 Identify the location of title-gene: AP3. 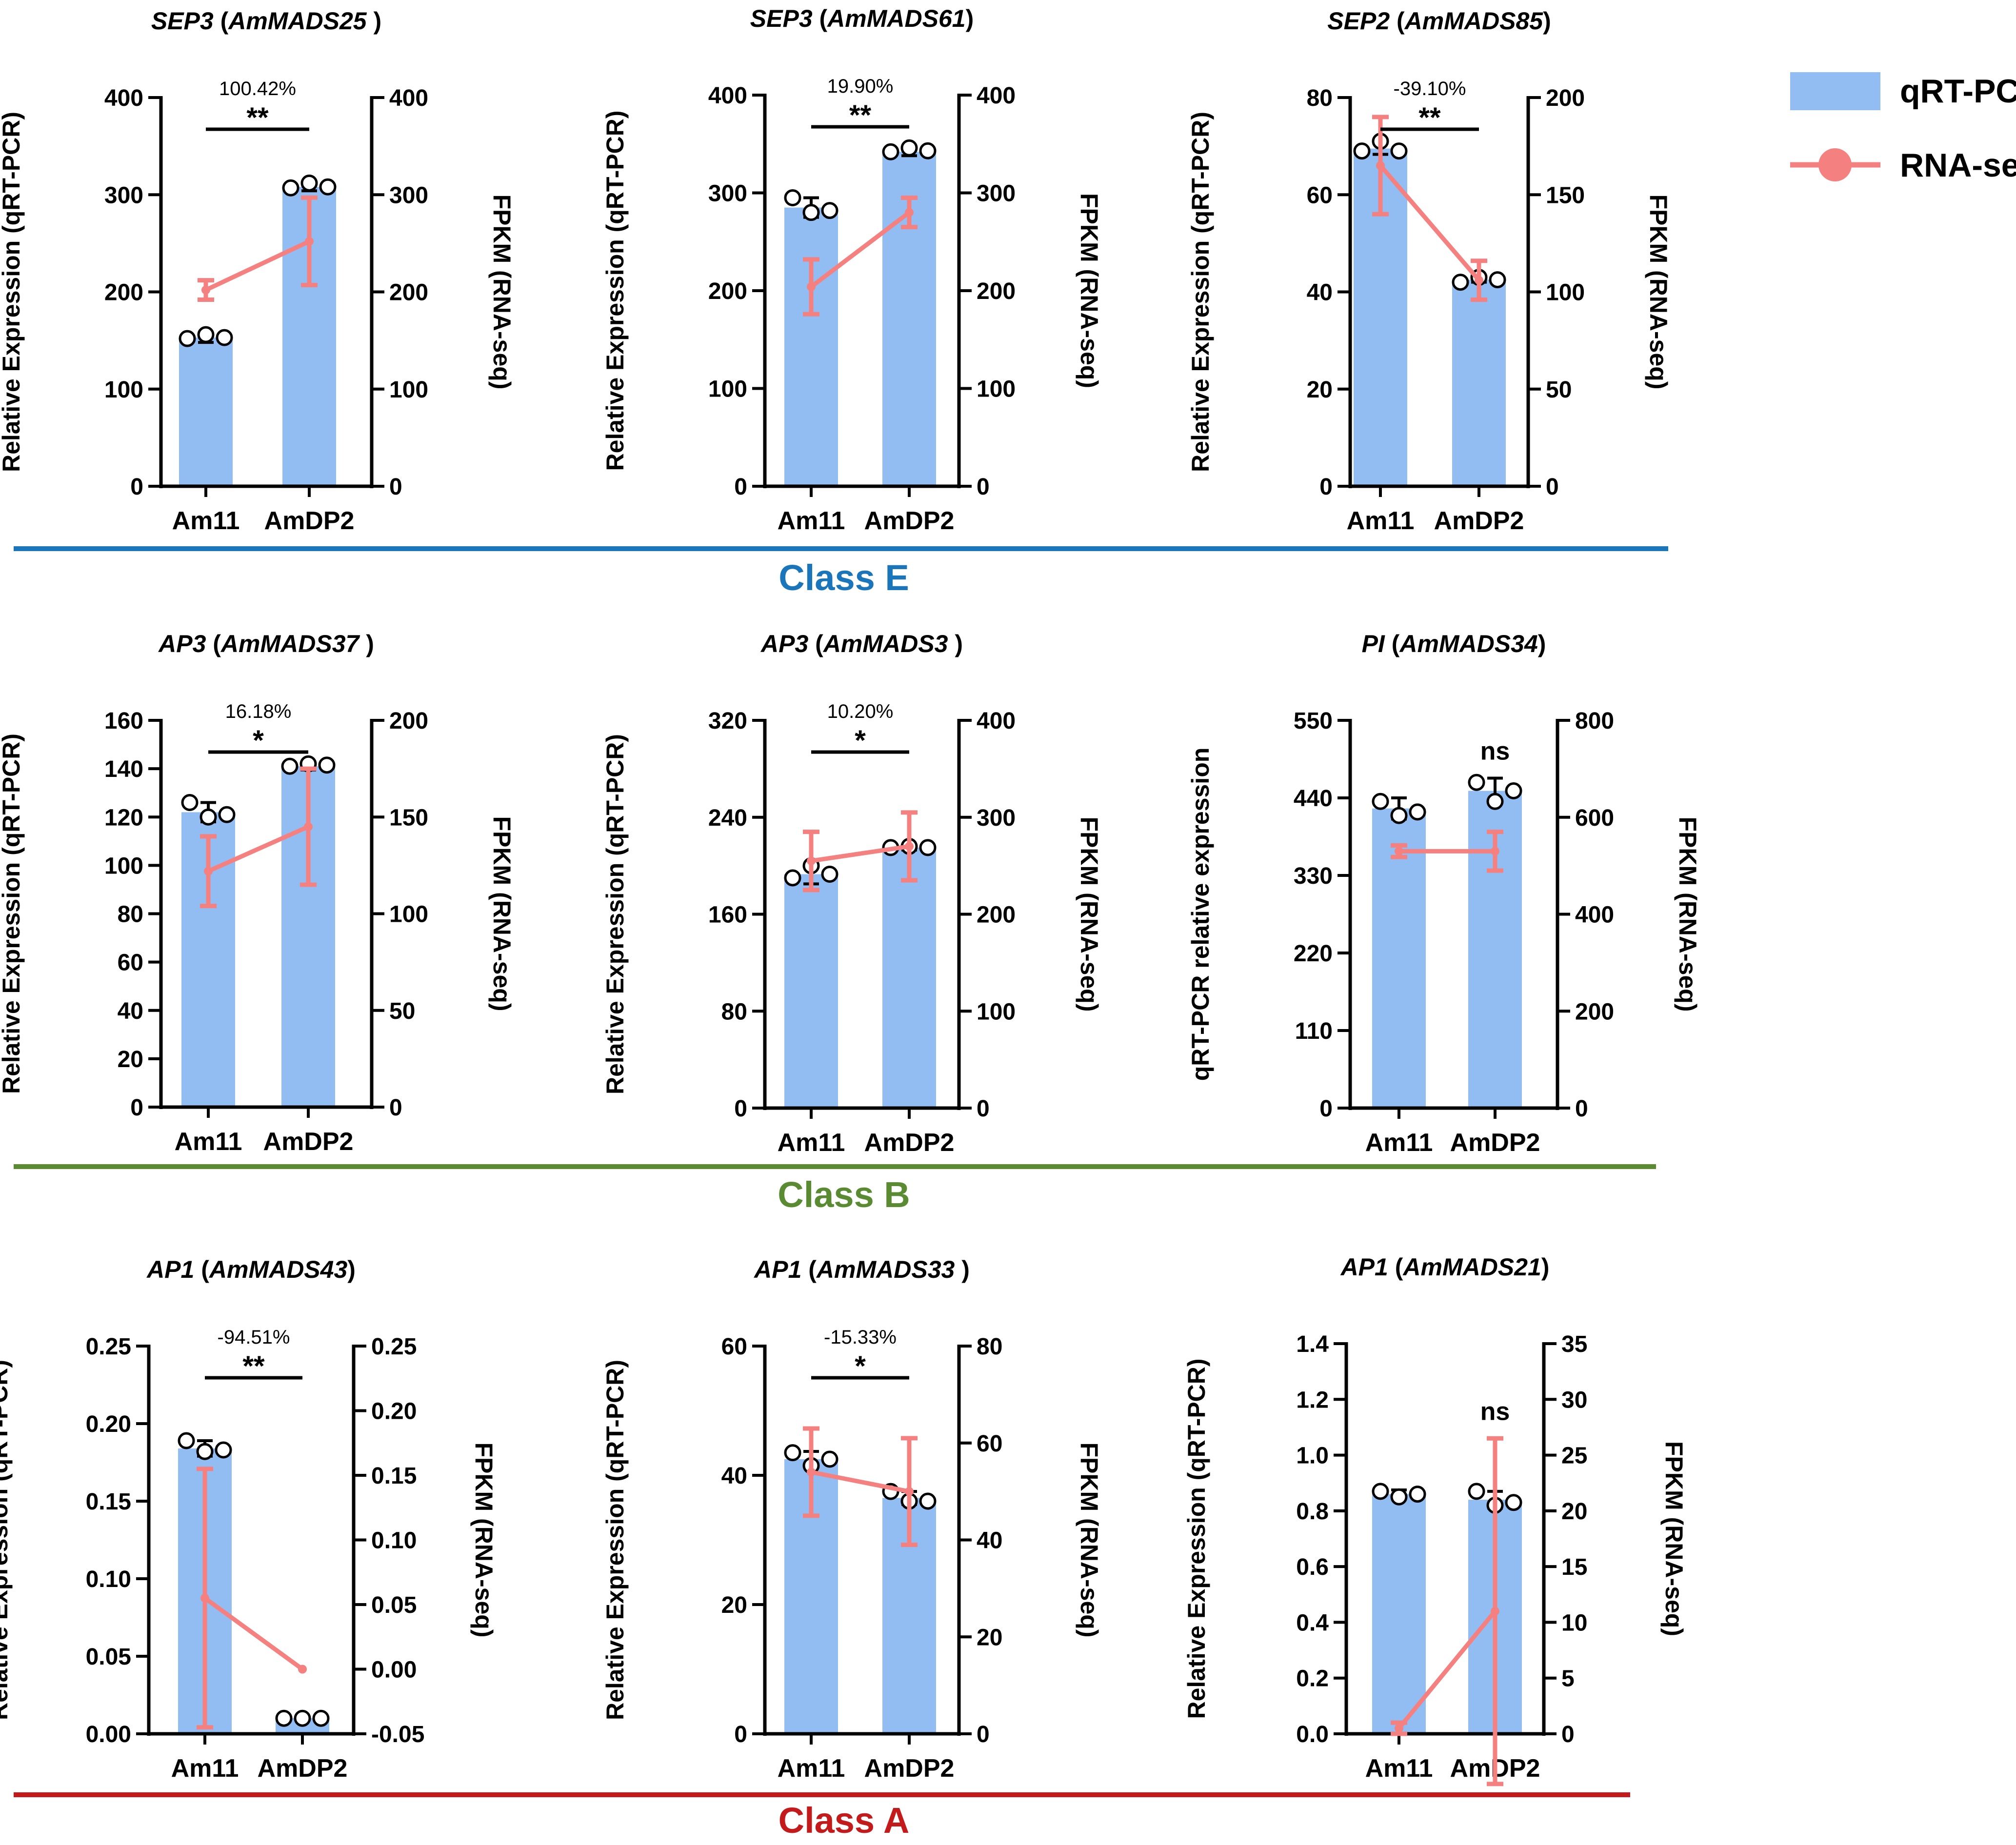
(784, 643).